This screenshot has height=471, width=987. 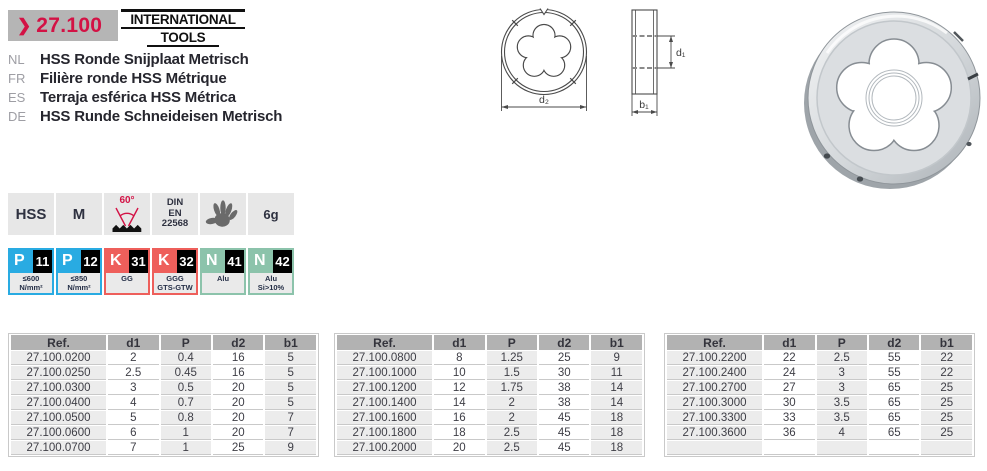 What do you see at coordinates (17, 116) in the screenshot?
I see `language-label: DE` at bounding box center [17, 116].